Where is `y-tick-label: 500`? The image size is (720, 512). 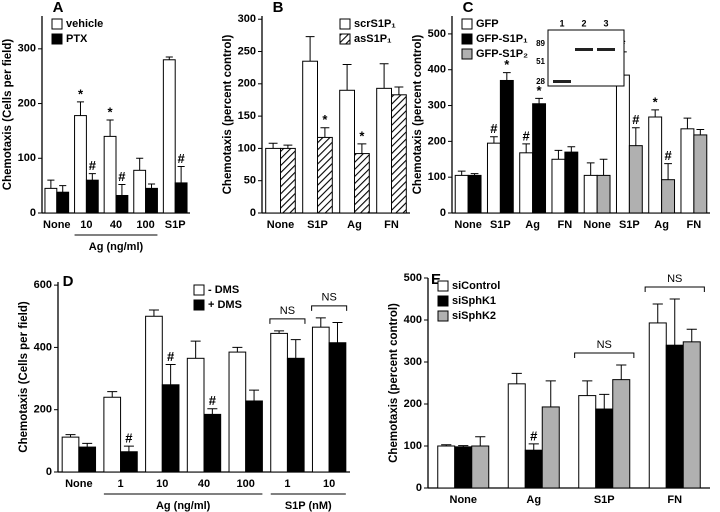
y-tick-label: 500 is located at coordinates (413, 278).